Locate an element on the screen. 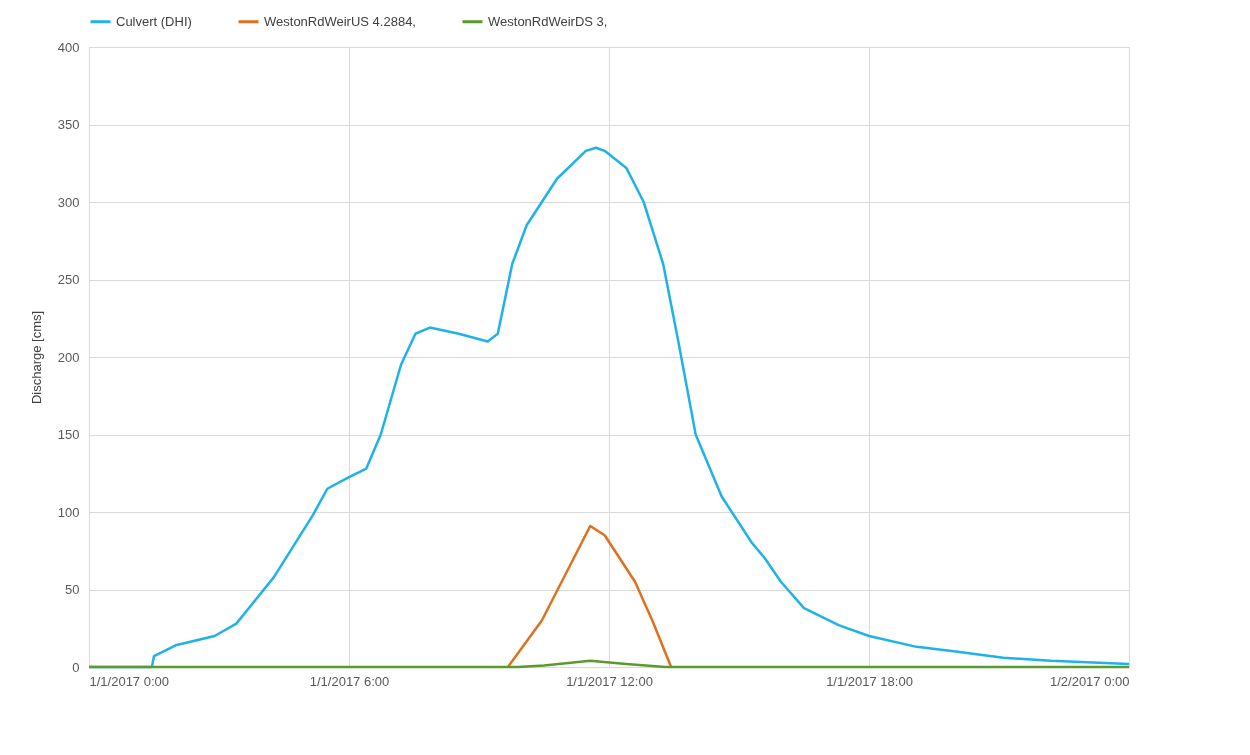  legend-label: Culvert (DHI) is located at coordinates (154, 21).